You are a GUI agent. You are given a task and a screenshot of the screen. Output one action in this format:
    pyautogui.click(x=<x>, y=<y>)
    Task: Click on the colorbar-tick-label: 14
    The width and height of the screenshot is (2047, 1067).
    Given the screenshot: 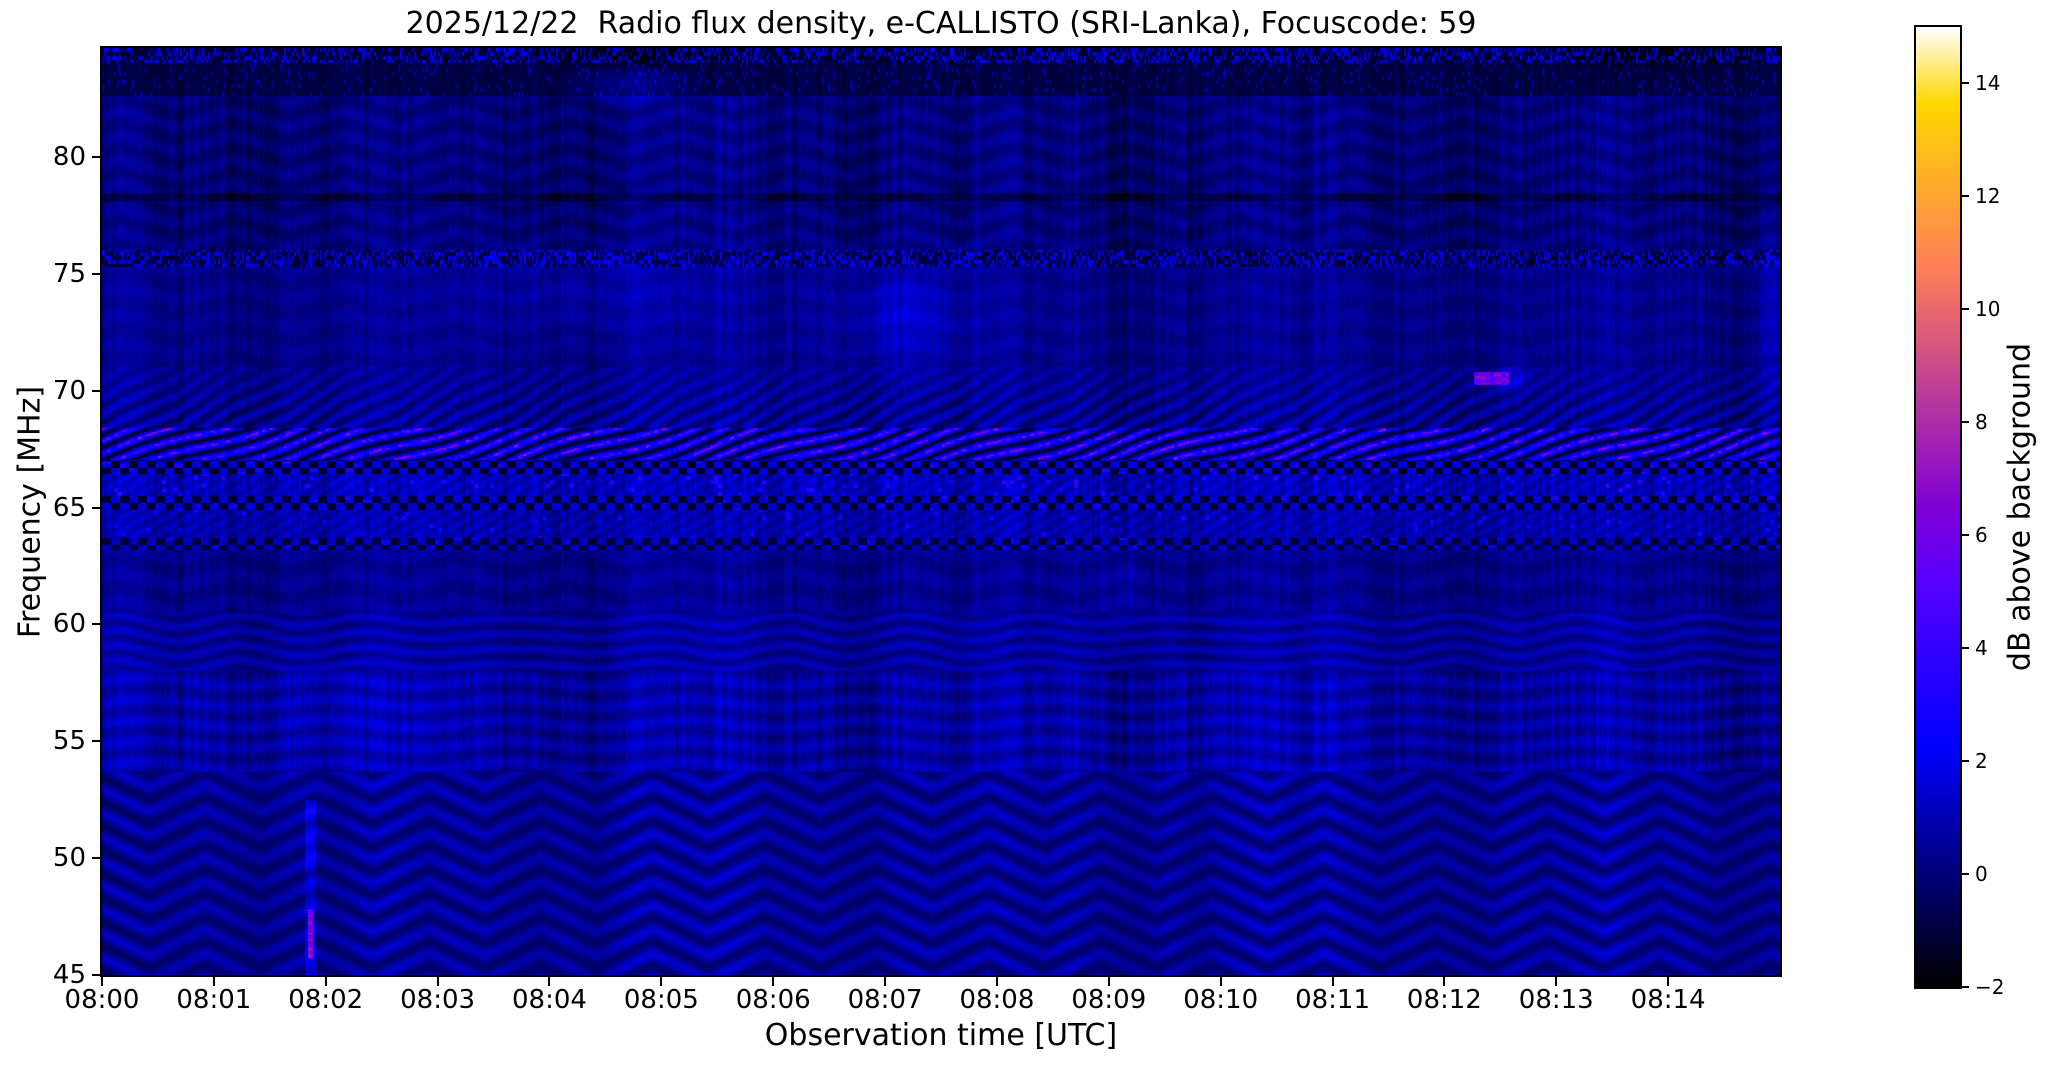 What is the action you would take?
    pyautogui.click(x=1988, y=83)
    